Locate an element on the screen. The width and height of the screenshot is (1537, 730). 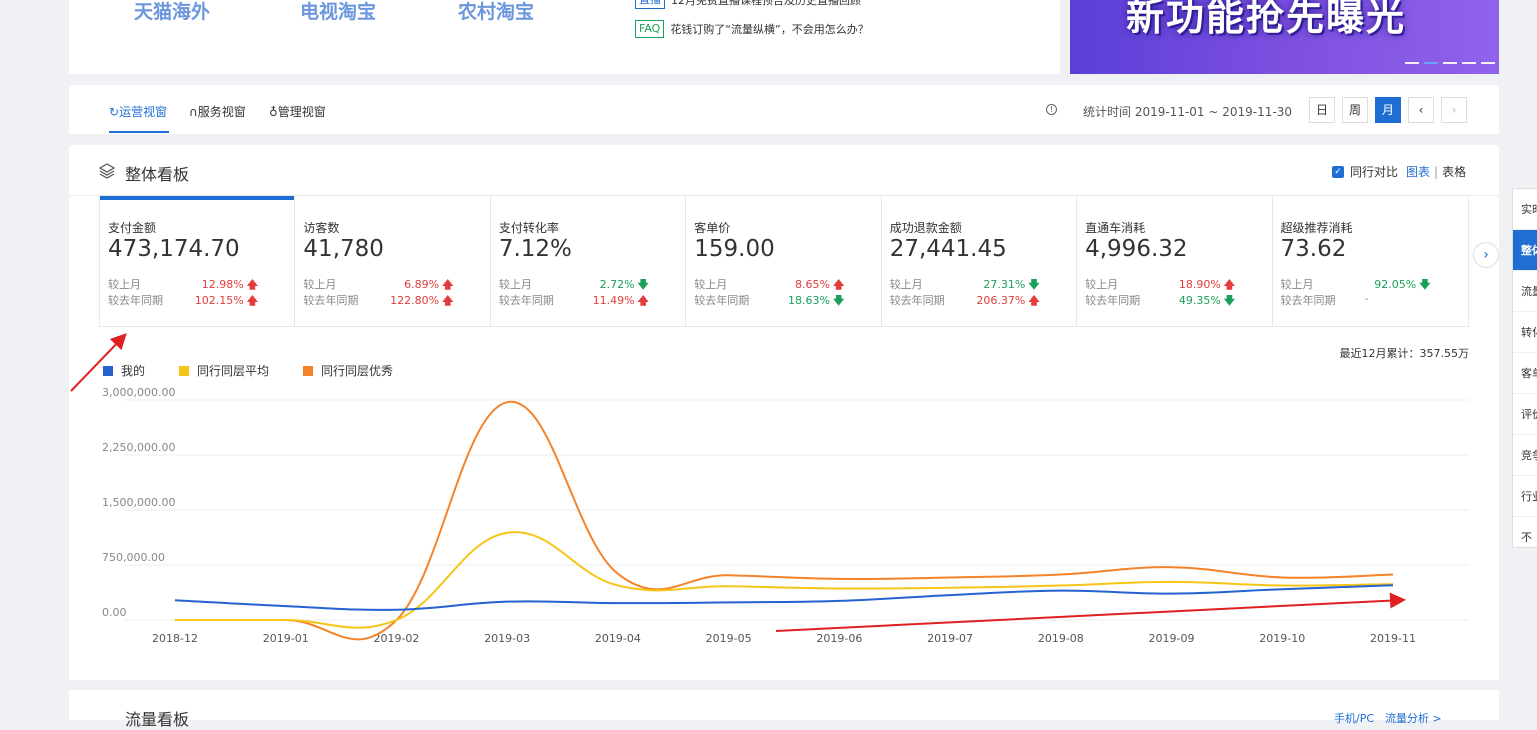
notice-live-text: 12月免费直播课程预告及历史直播回顾 is located at coordinates (766, 3).